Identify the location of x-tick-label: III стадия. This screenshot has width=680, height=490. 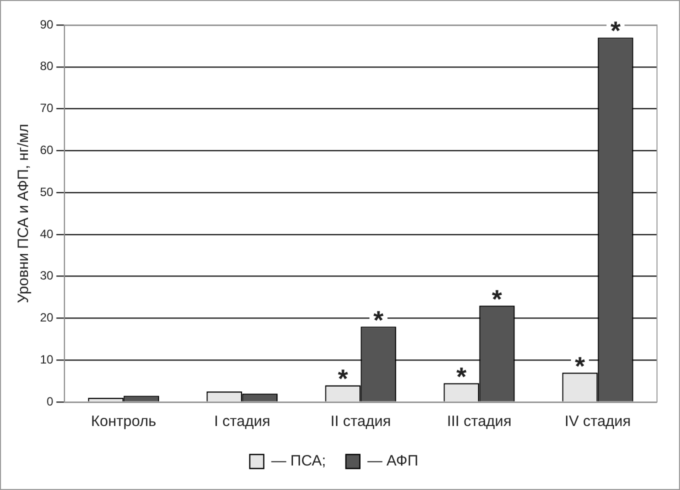
(479, 421).